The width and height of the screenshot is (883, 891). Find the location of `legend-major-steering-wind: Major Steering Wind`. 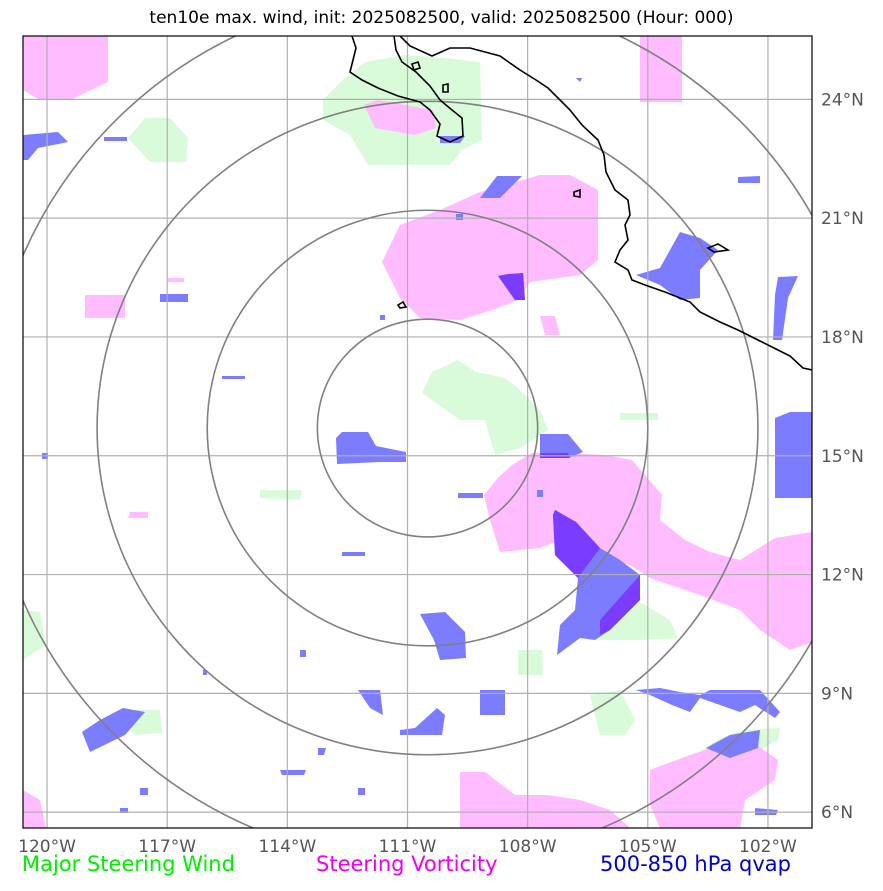

legend-major-steering-wind: Major Steering Wind is located at coordinates (128, 864).